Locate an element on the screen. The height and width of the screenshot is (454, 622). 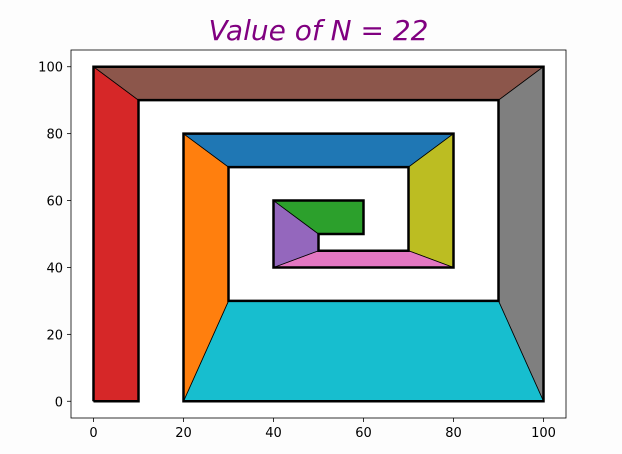
x-tick-label: 0 is located at coordinates (93, 433).